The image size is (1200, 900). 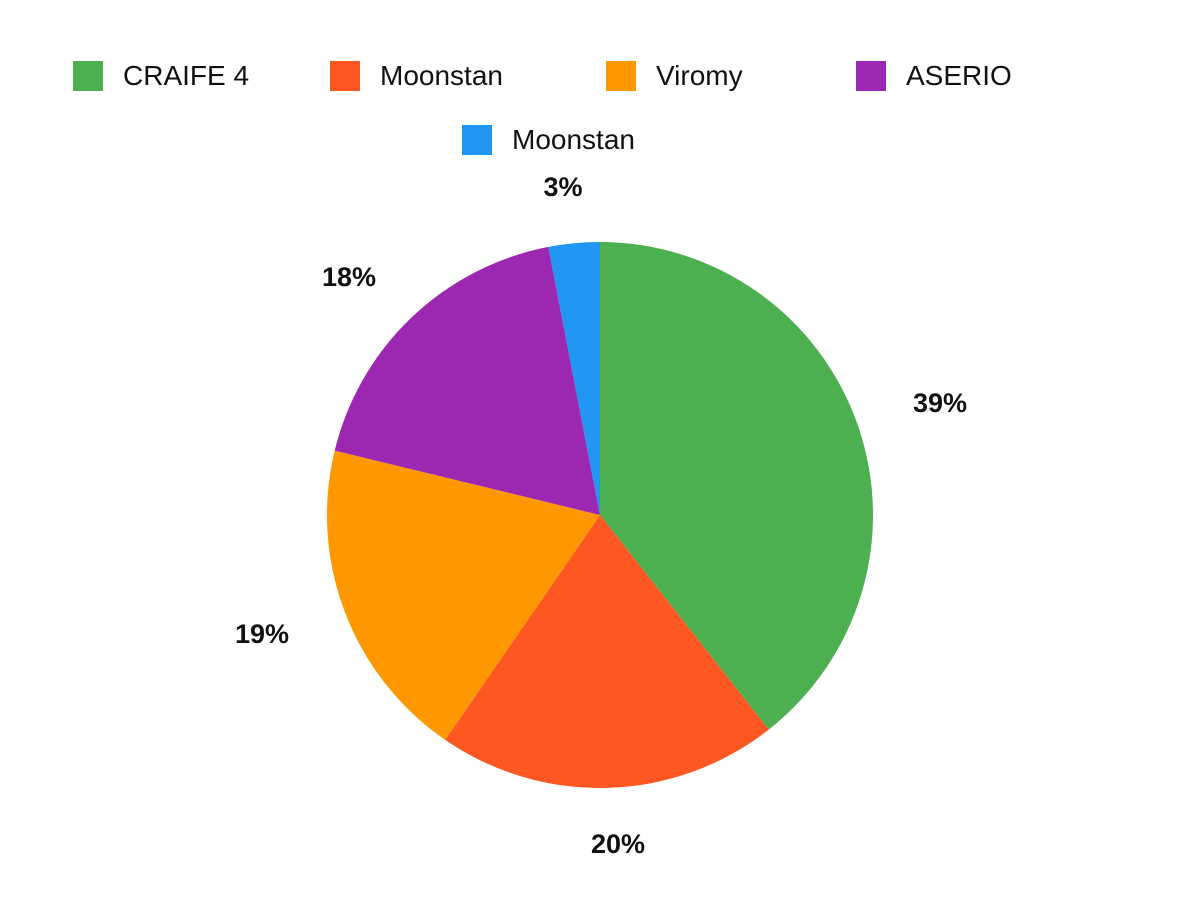 I want to click on legend-label: ASERIO, so click(x=959, y=75).